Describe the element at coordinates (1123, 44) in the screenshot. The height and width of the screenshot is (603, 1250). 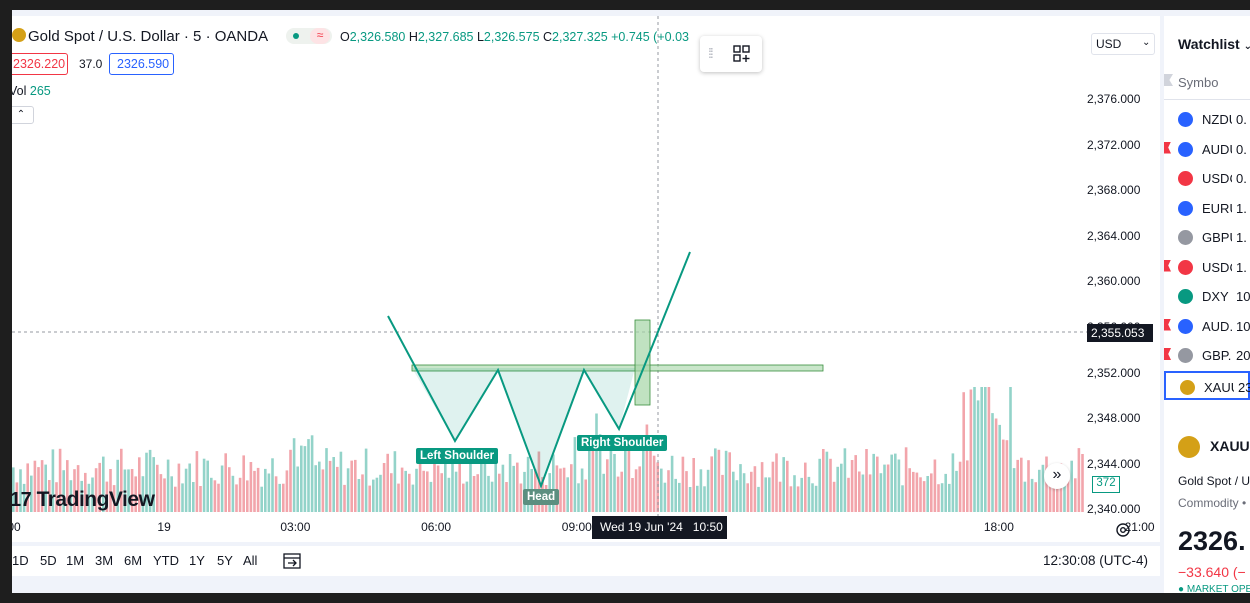
I see `currency-select: USD ⌄` at that location.